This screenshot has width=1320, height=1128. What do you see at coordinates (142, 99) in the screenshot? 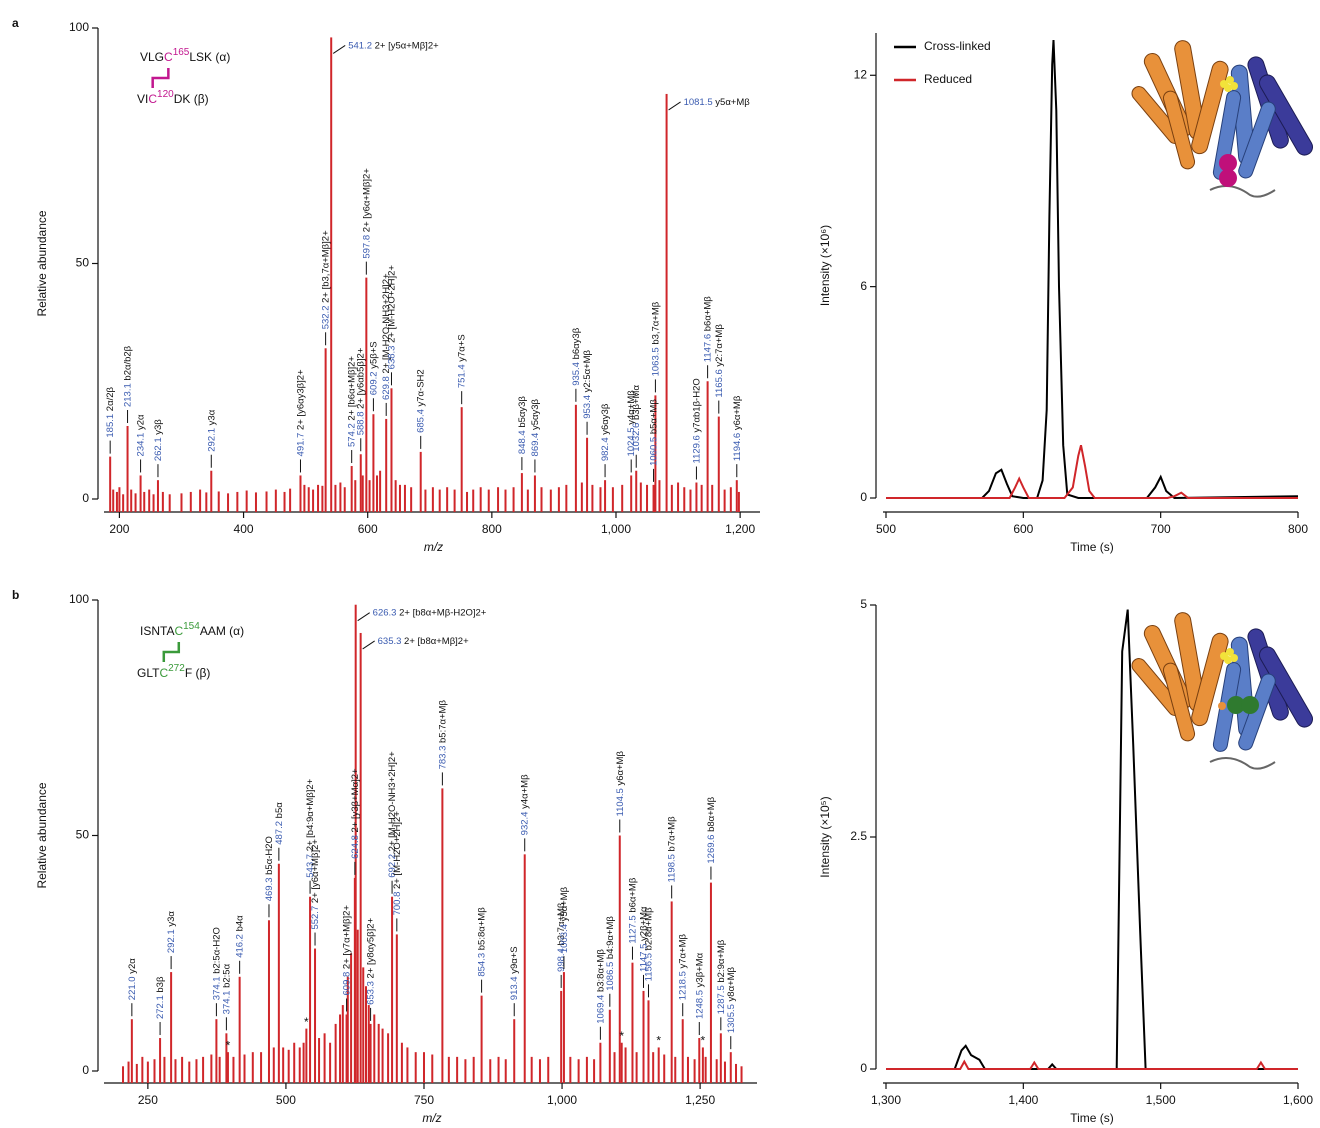
I see `peptide-part: VI` at bounding box center [142, 99].